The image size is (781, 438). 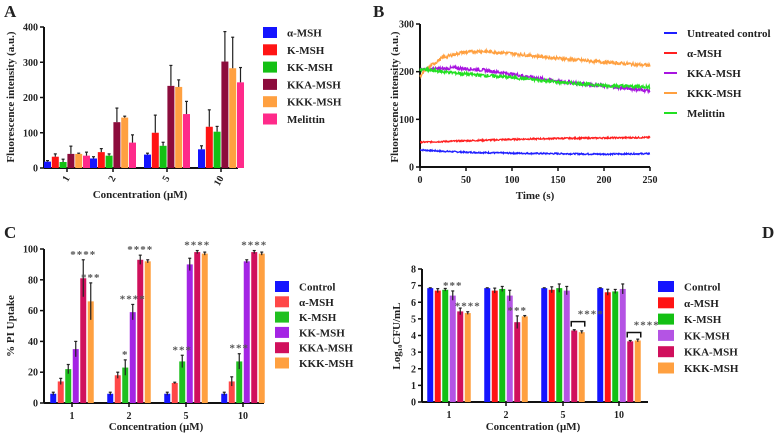 What do you see at coordinates (322, 333) in the screenshot?
I see `legend-label: KK-MSH` at bounding box center [322, 333].